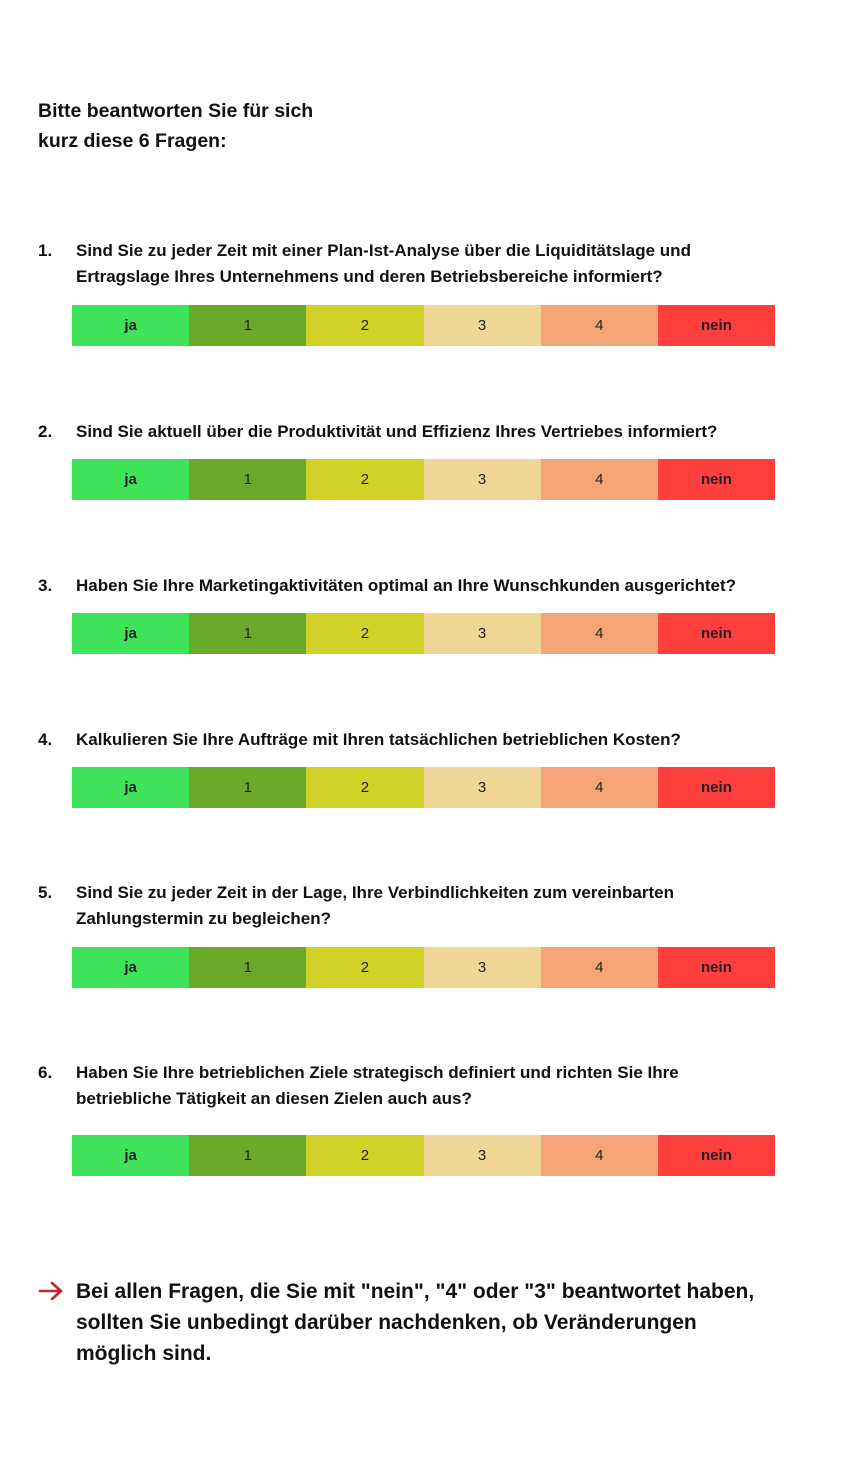  Describe the element at coordinates (45, 585) in the screenshot. I see `question-number: 3.` at that location.